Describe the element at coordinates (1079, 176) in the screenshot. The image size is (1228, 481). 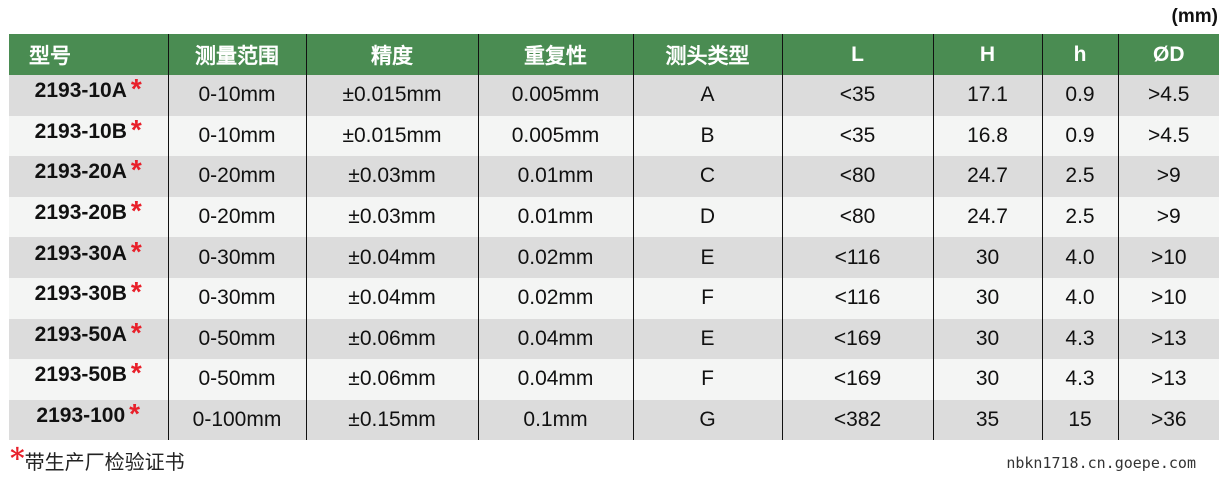
I see `table-cell: 2.5` at that location.